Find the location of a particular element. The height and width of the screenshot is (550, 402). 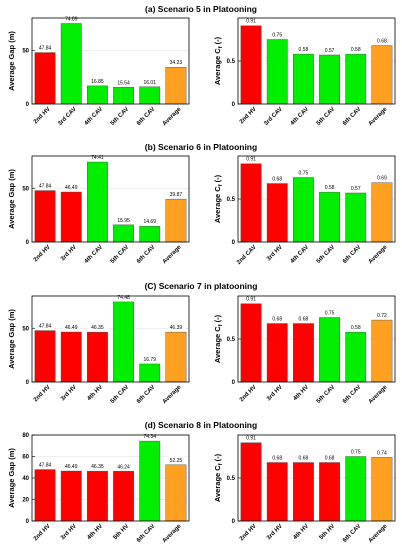

data-label: 0.57 is located at coordinates (330, 51).